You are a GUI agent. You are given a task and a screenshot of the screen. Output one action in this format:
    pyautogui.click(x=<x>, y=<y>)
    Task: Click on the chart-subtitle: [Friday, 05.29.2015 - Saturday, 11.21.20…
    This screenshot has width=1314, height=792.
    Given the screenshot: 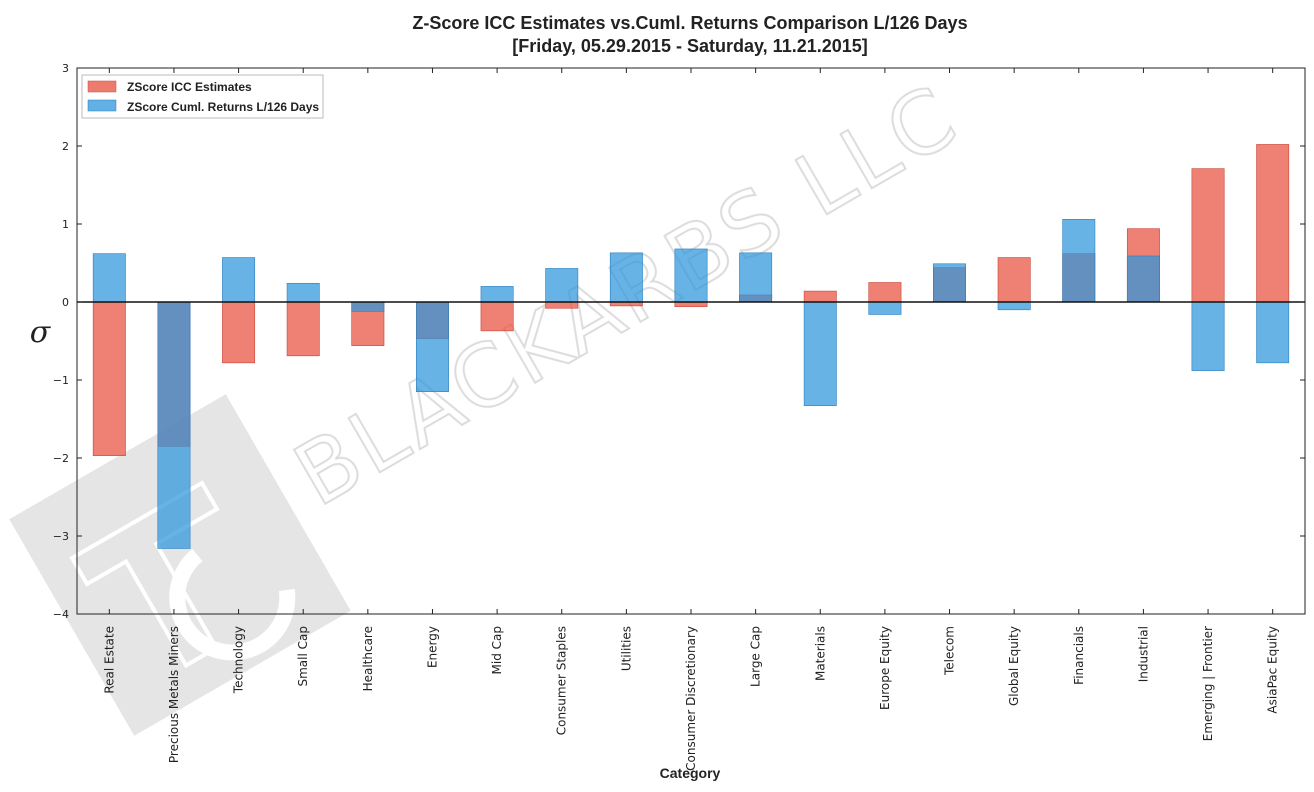 What is the action you would take?
    pyautogui.click(x=690, y=46)
    